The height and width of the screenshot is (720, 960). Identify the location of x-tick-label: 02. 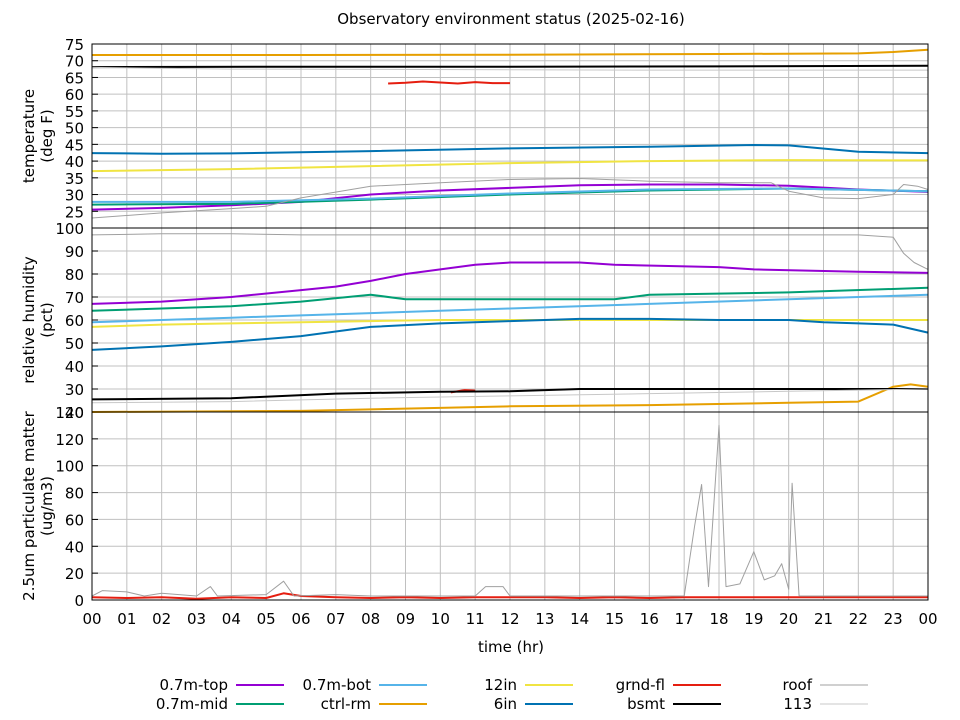
(161, 619).